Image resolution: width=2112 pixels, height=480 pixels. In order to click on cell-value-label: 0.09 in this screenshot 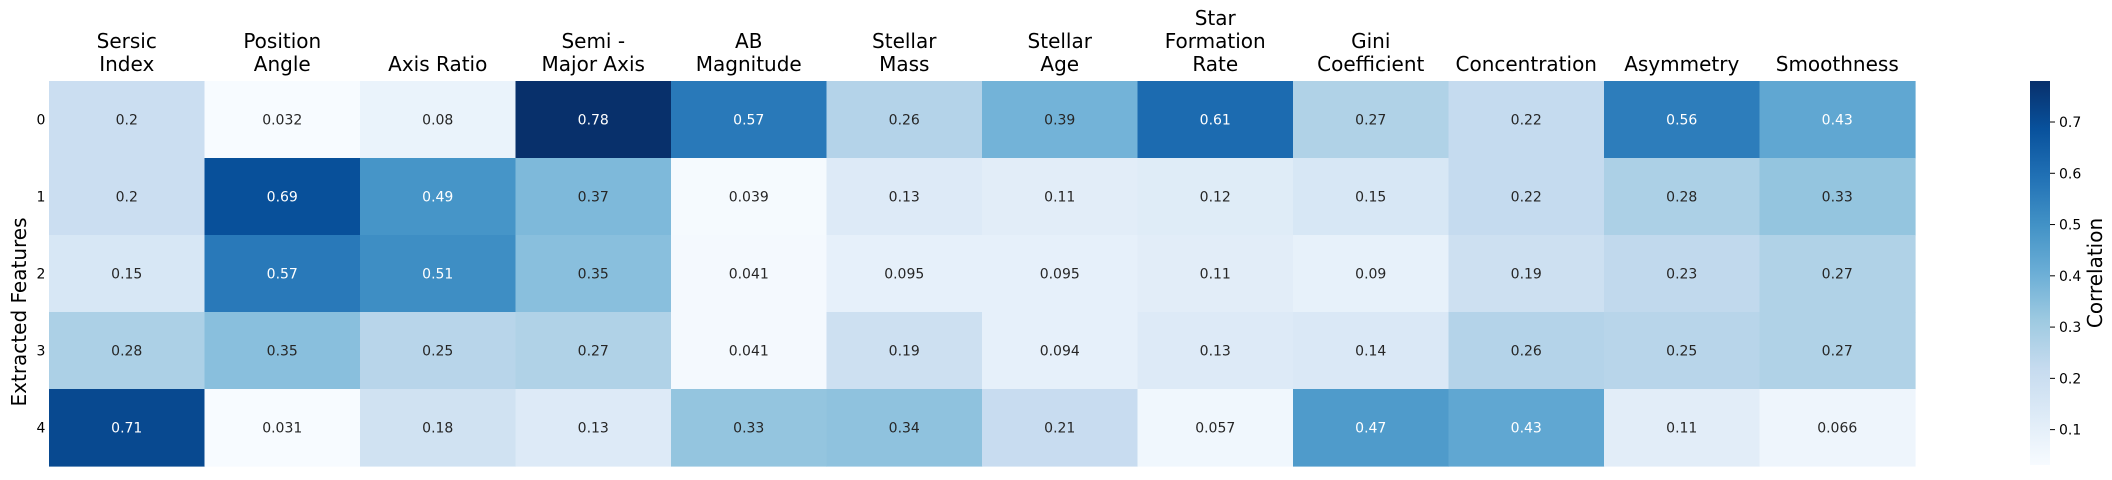, I will do `click(1370, 275)`.